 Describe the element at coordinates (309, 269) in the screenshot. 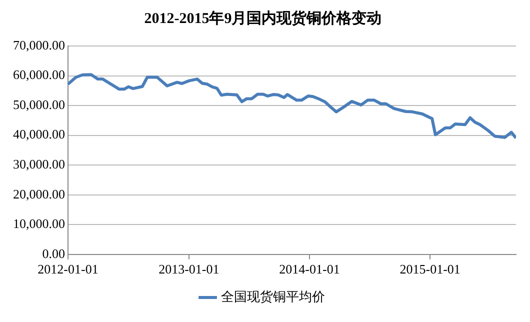

I see `x-tick-label: 2014-01-01` at that location.